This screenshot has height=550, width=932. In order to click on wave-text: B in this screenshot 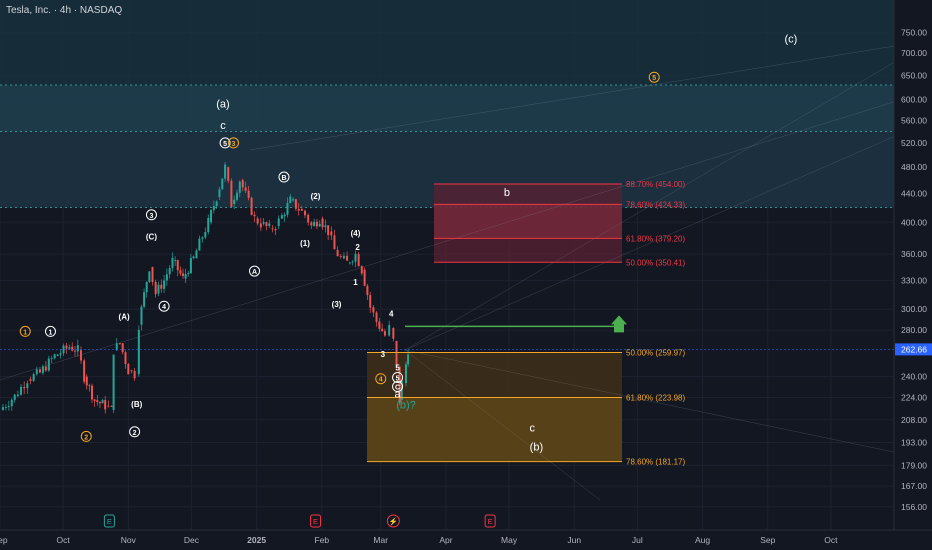, I will do `click(283, 178)`.